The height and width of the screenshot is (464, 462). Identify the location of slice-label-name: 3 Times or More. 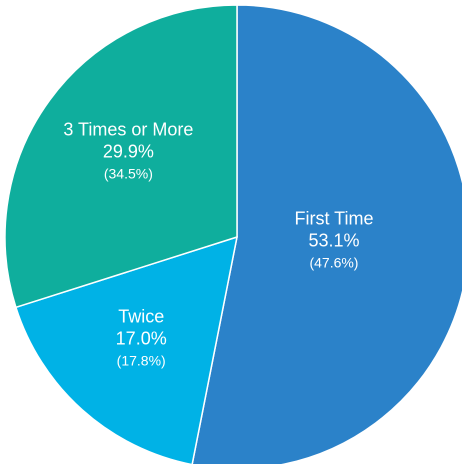
(128, 130).